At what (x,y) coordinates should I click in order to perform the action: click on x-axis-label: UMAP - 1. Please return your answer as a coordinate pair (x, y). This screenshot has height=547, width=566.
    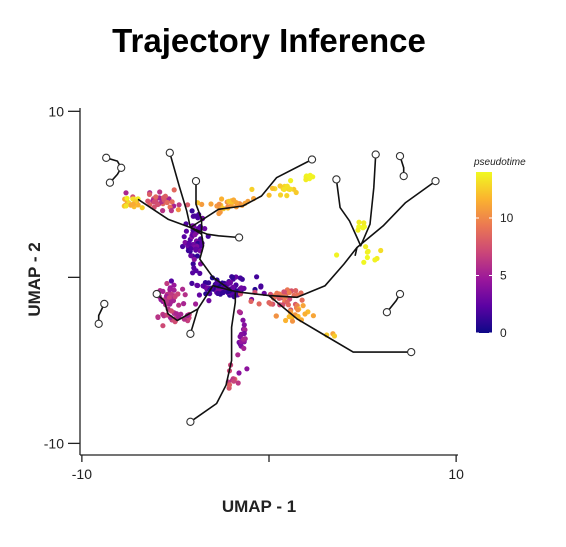
    Looking at the image, I should click on (259, 506).